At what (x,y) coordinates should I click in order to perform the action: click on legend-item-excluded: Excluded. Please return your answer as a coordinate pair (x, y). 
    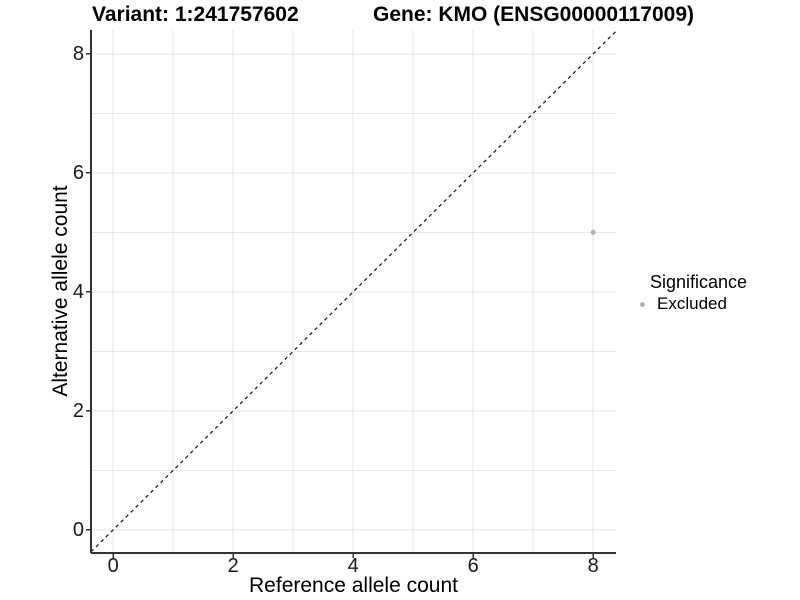
    Looking at the image, I should click on (692, 304).